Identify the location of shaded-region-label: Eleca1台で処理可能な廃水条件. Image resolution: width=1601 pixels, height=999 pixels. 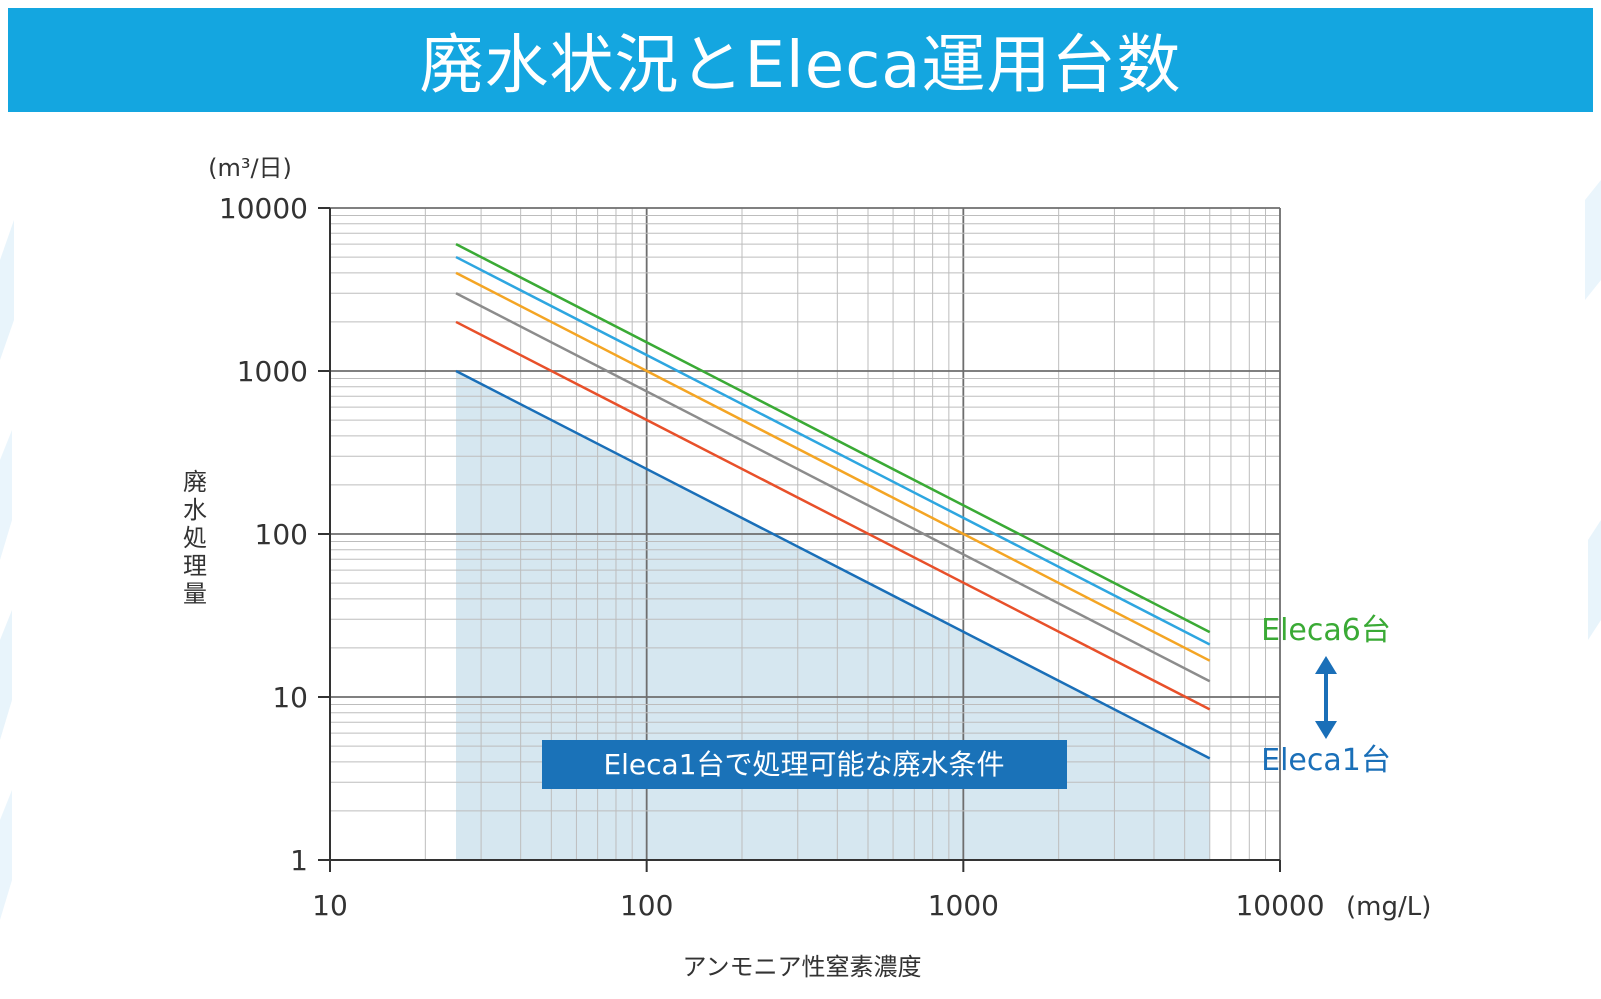
(803, 764).